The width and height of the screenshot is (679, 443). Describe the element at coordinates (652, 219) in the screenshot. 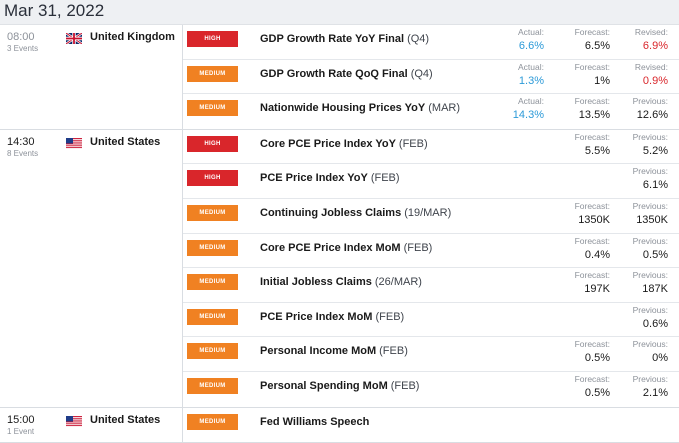

I see `previous-value: 1350K` at that location.